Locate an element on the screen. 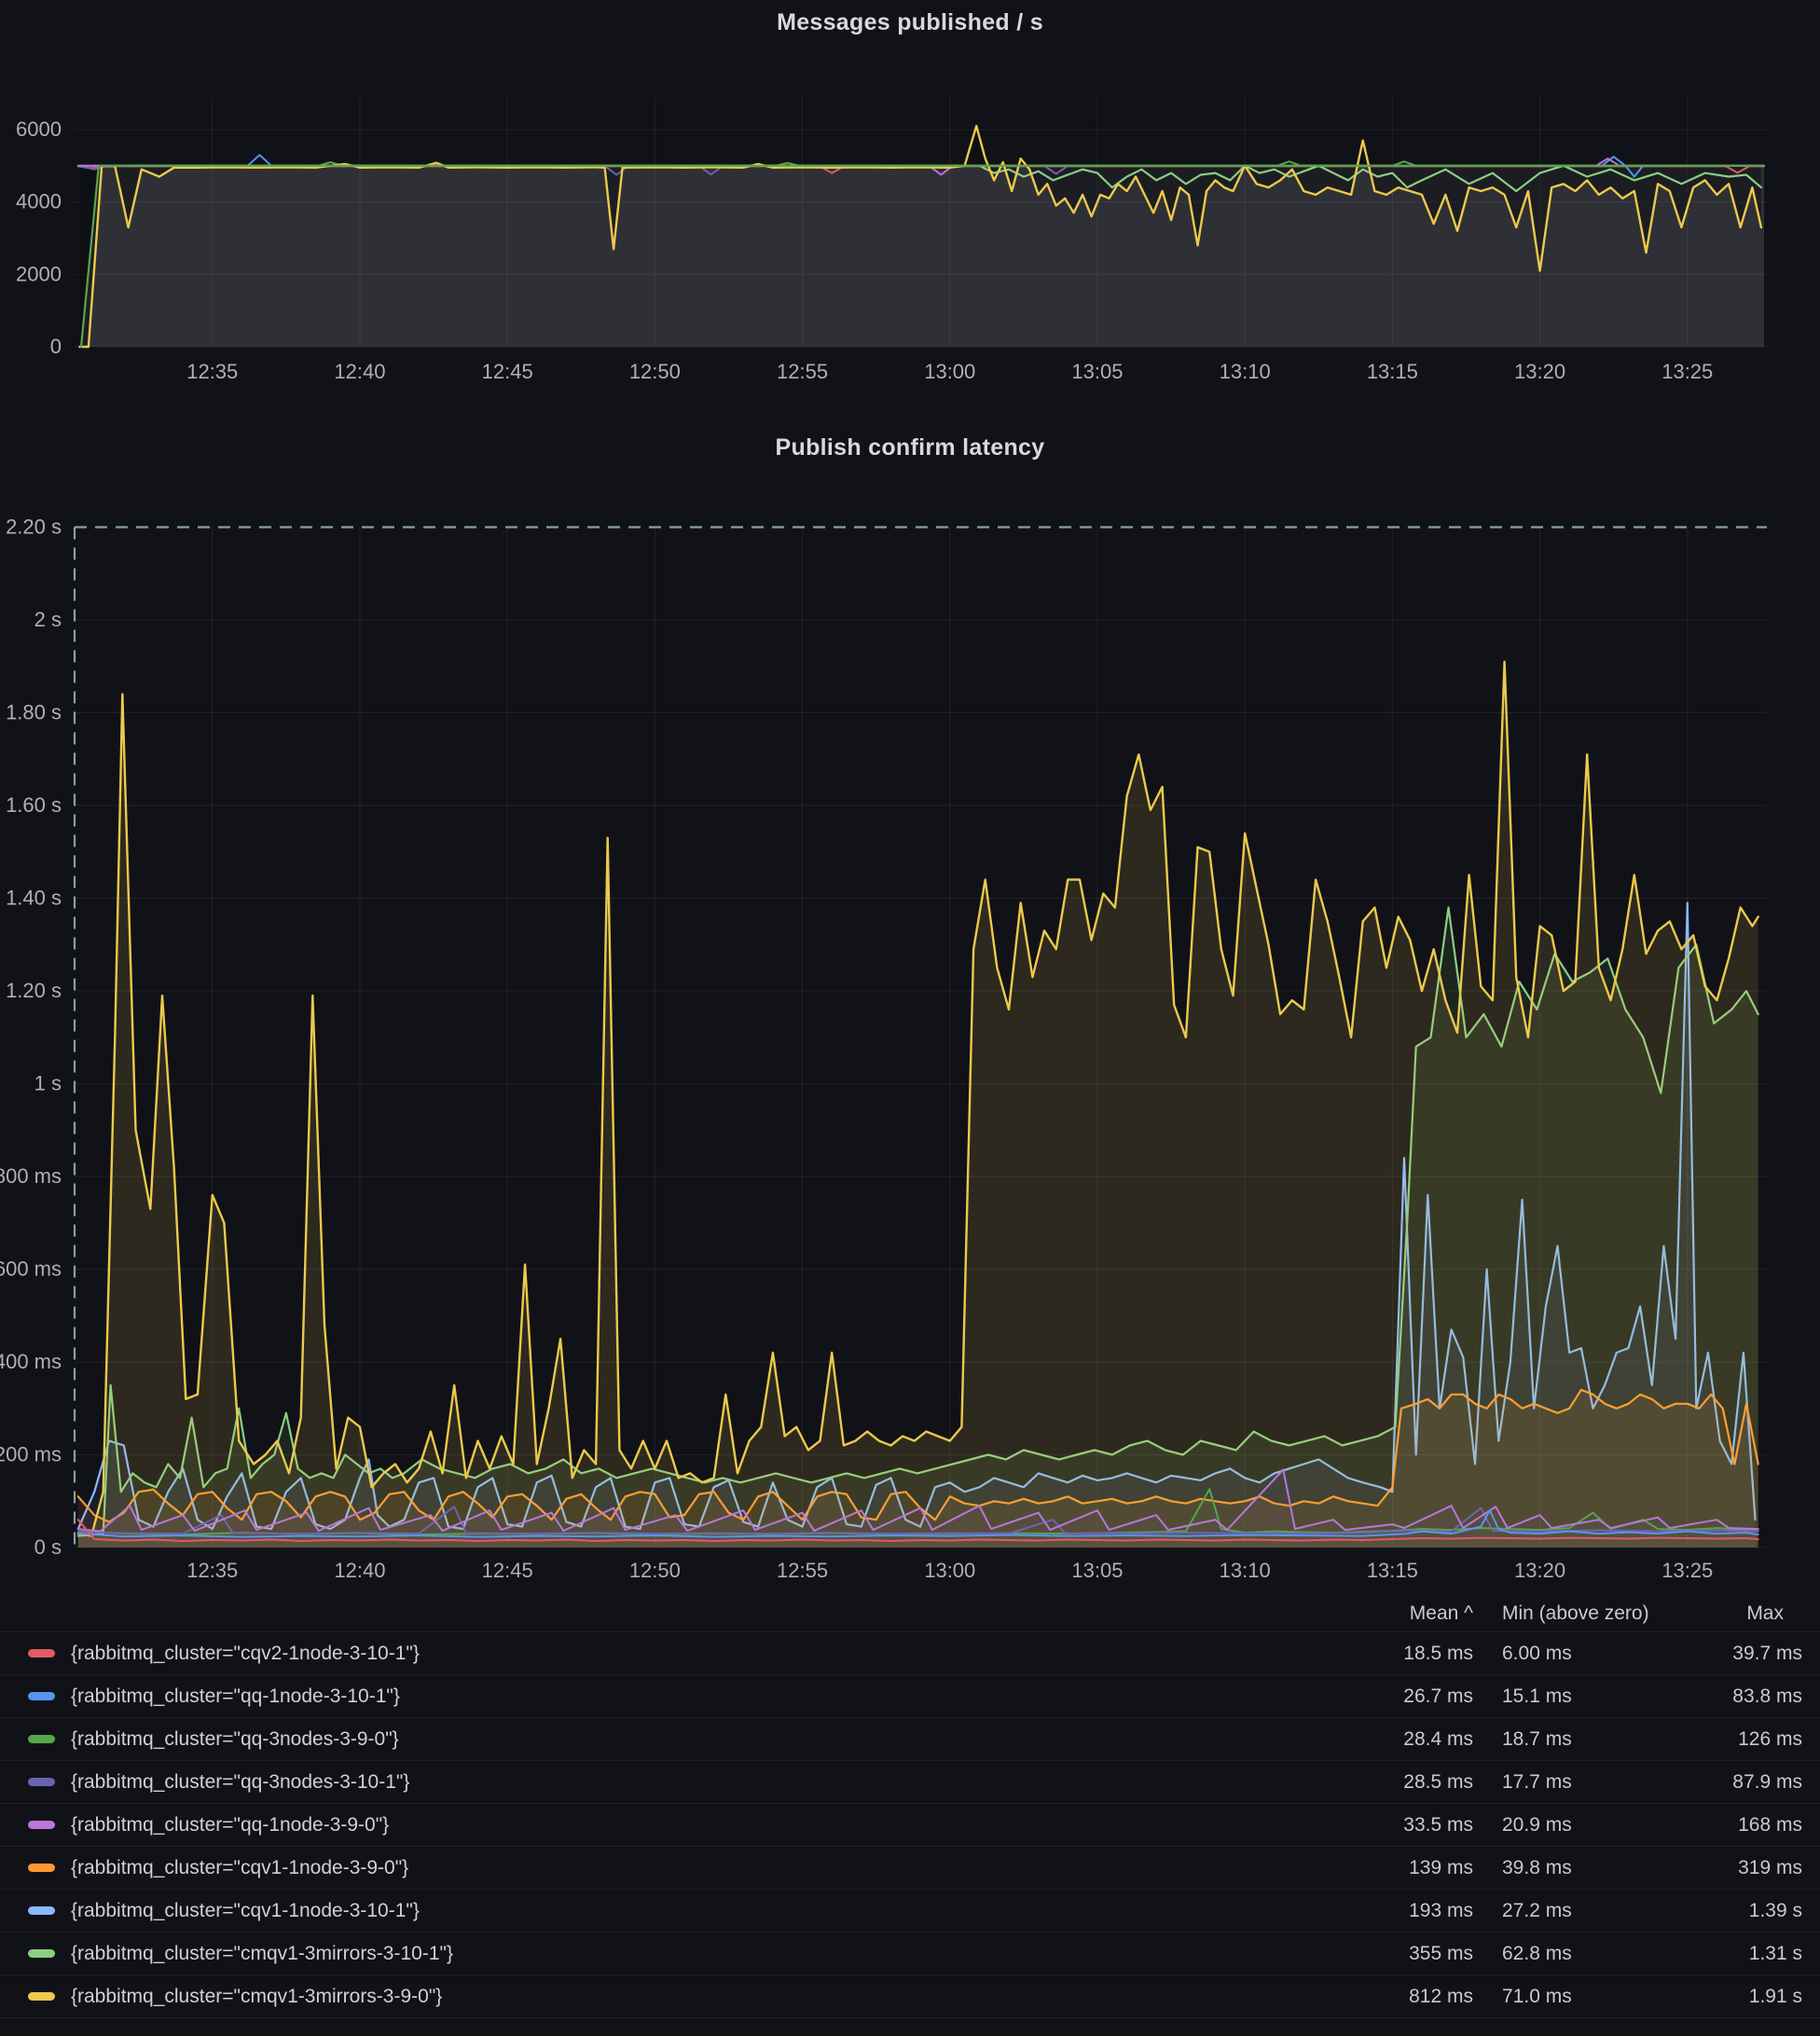 This screenshot has height=2036, width=1820. panel-title-publish-confirm-latency: Publish confirm latency is located at coordinates (910, 447).